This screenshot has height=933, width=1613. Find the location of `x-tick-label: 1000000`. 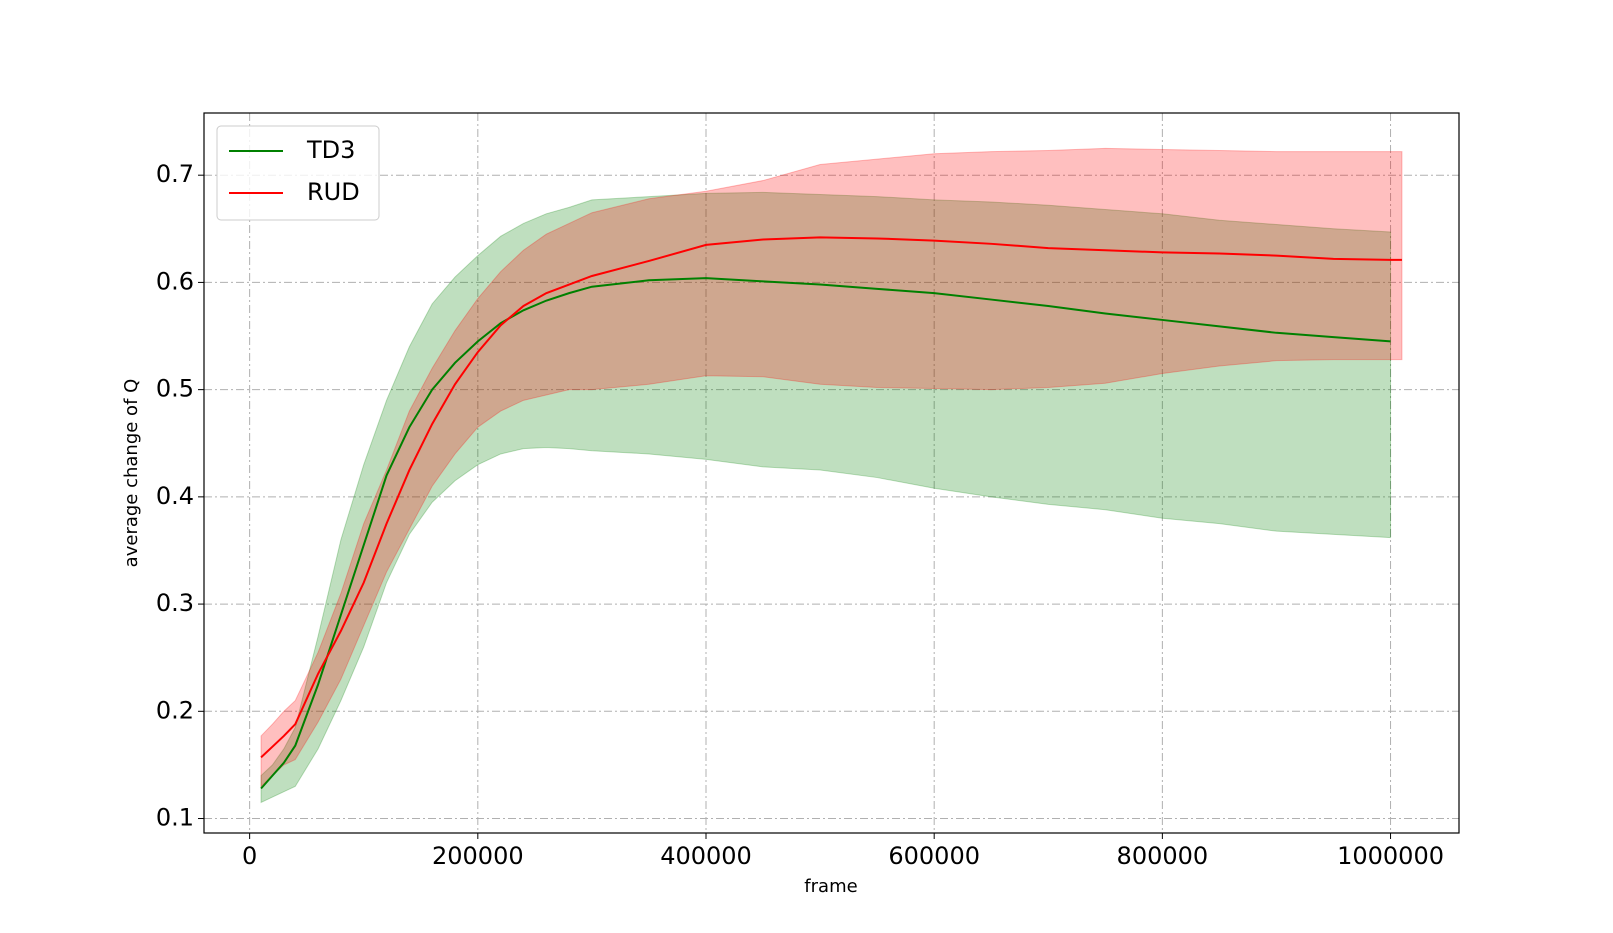

x-tick-label: 1000000 is located at coordinates (1390, 856).